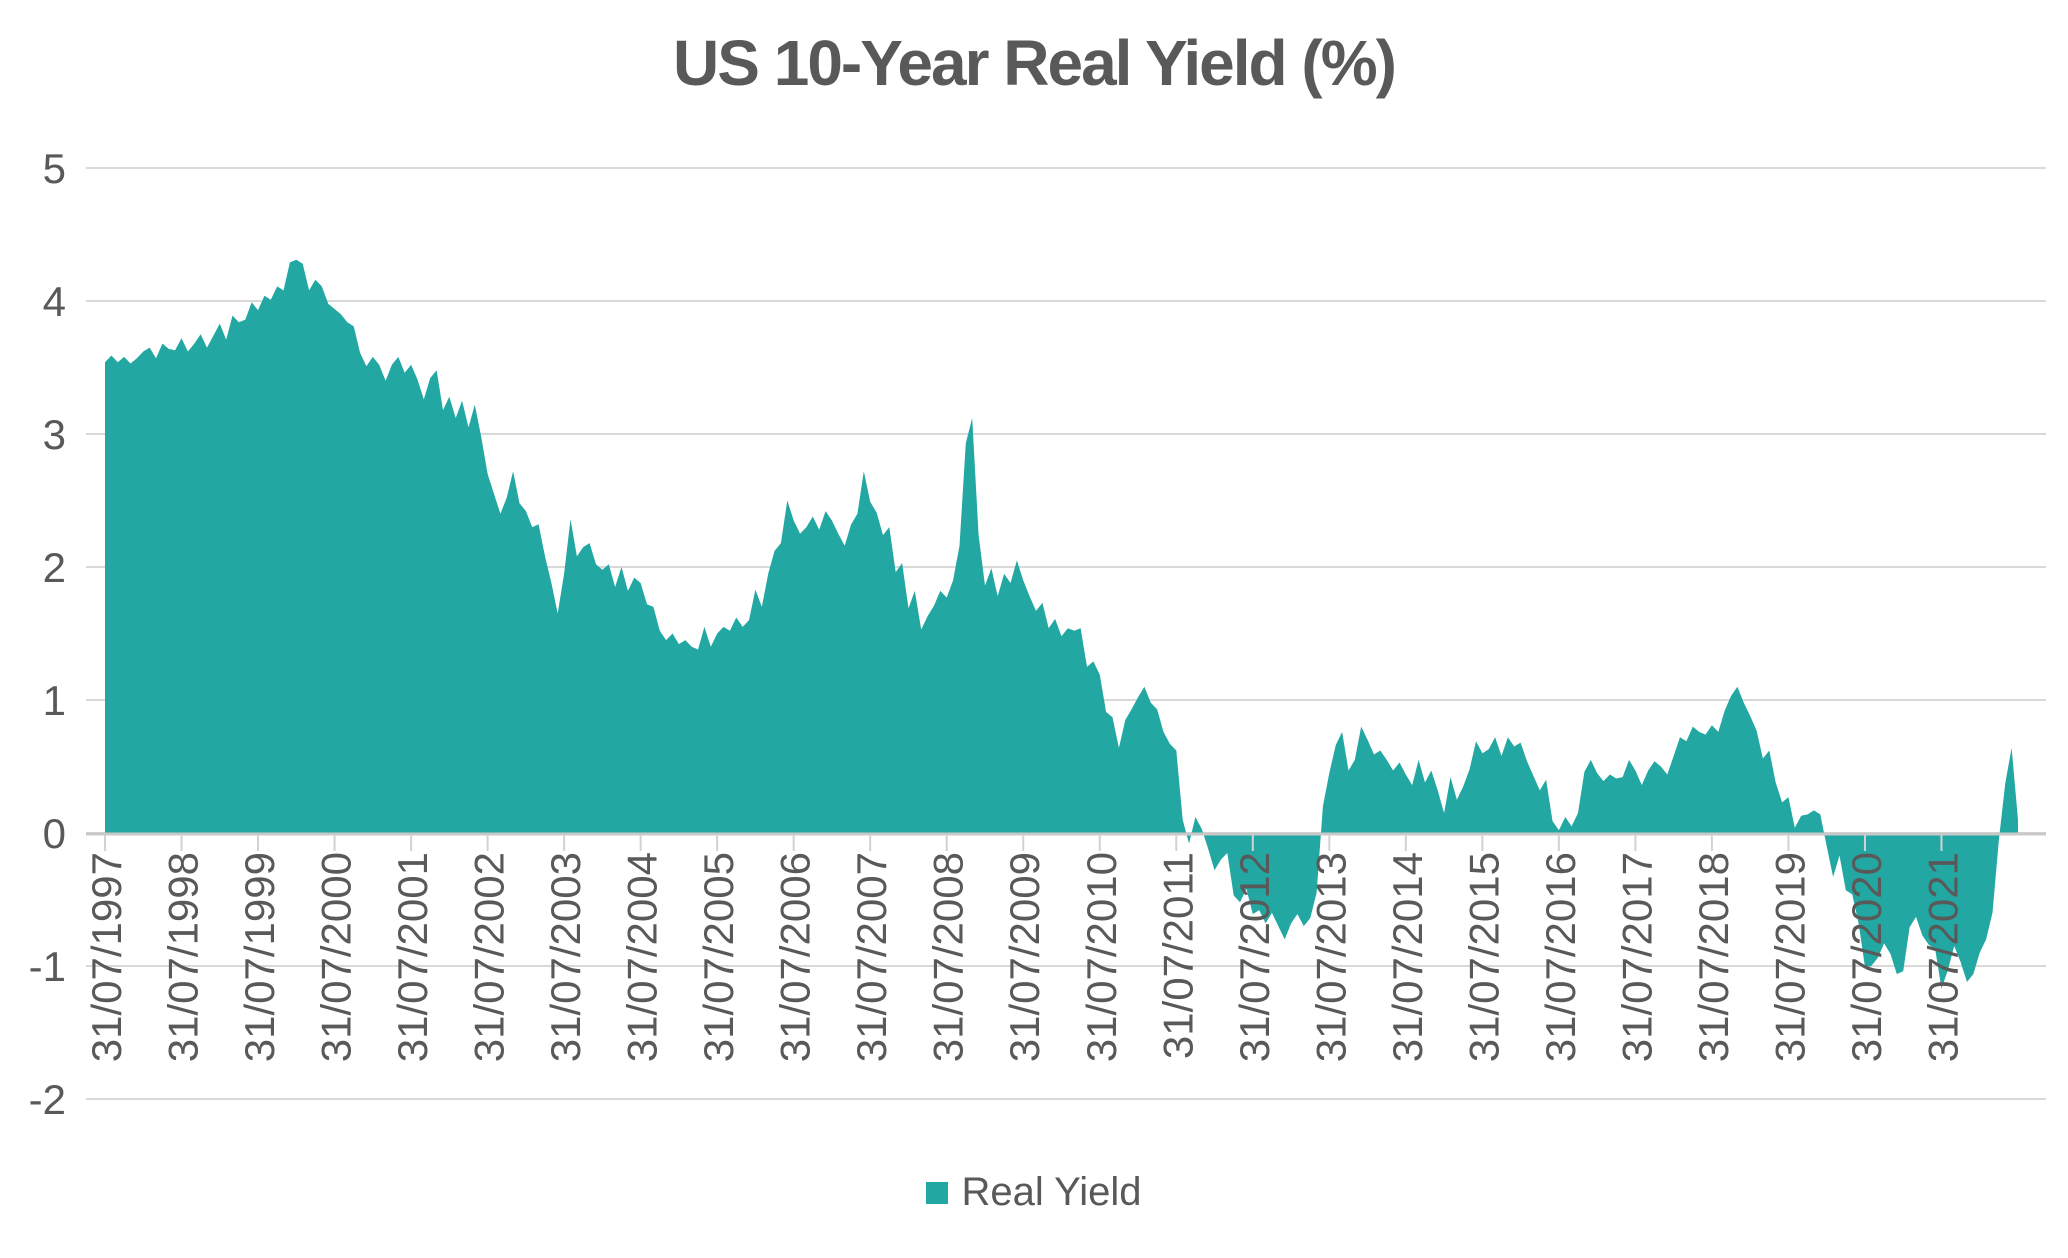 This screenshot has height=1258, width=2068. I want to click on x-axis-label: 31/07/2004, so click(642, 957).